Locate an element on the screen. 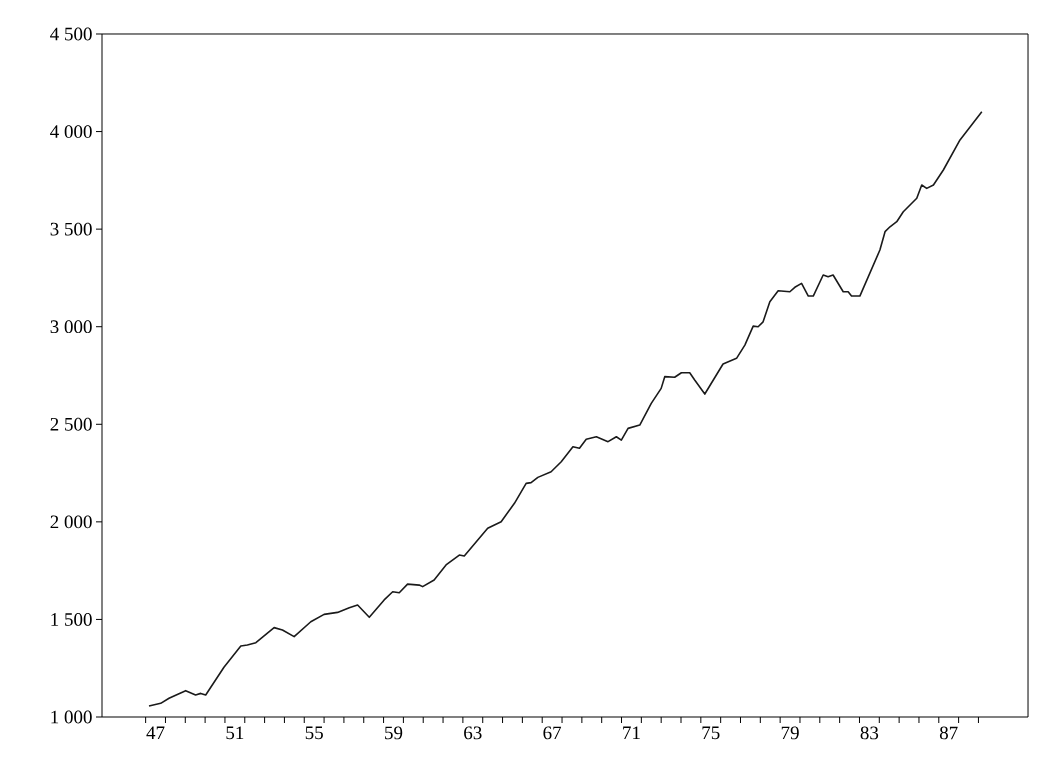 This screenshot has width=1056, height=768. x-tick-label: 63 is located at coordinates (473, 733).